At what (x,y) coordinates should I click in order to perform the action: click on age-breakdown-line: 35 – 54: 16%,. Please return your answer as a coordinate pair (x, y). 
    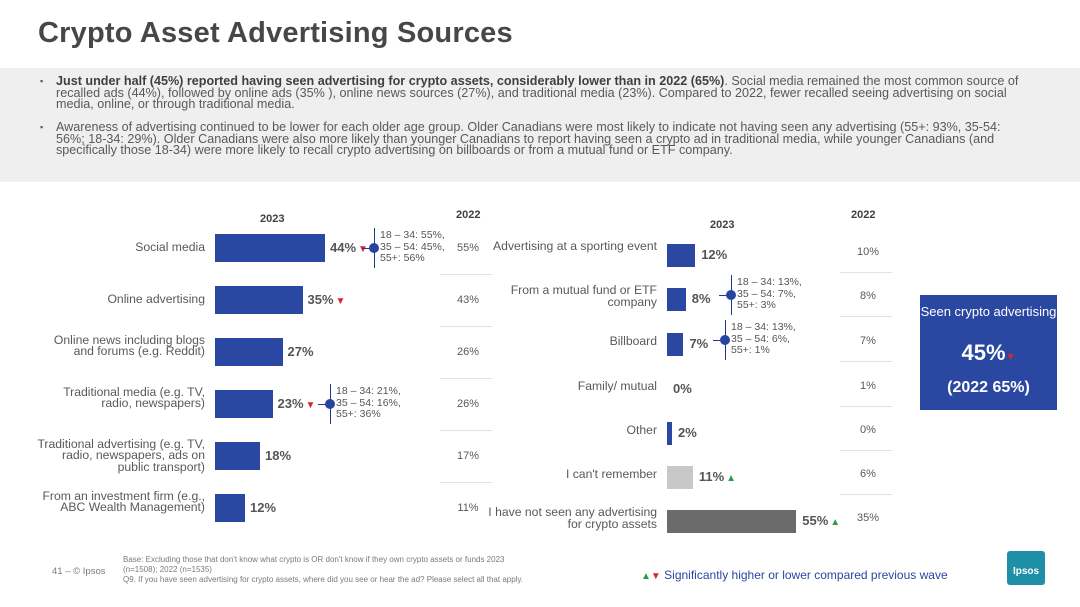
    Looking at the image, I should click on (368, 402).